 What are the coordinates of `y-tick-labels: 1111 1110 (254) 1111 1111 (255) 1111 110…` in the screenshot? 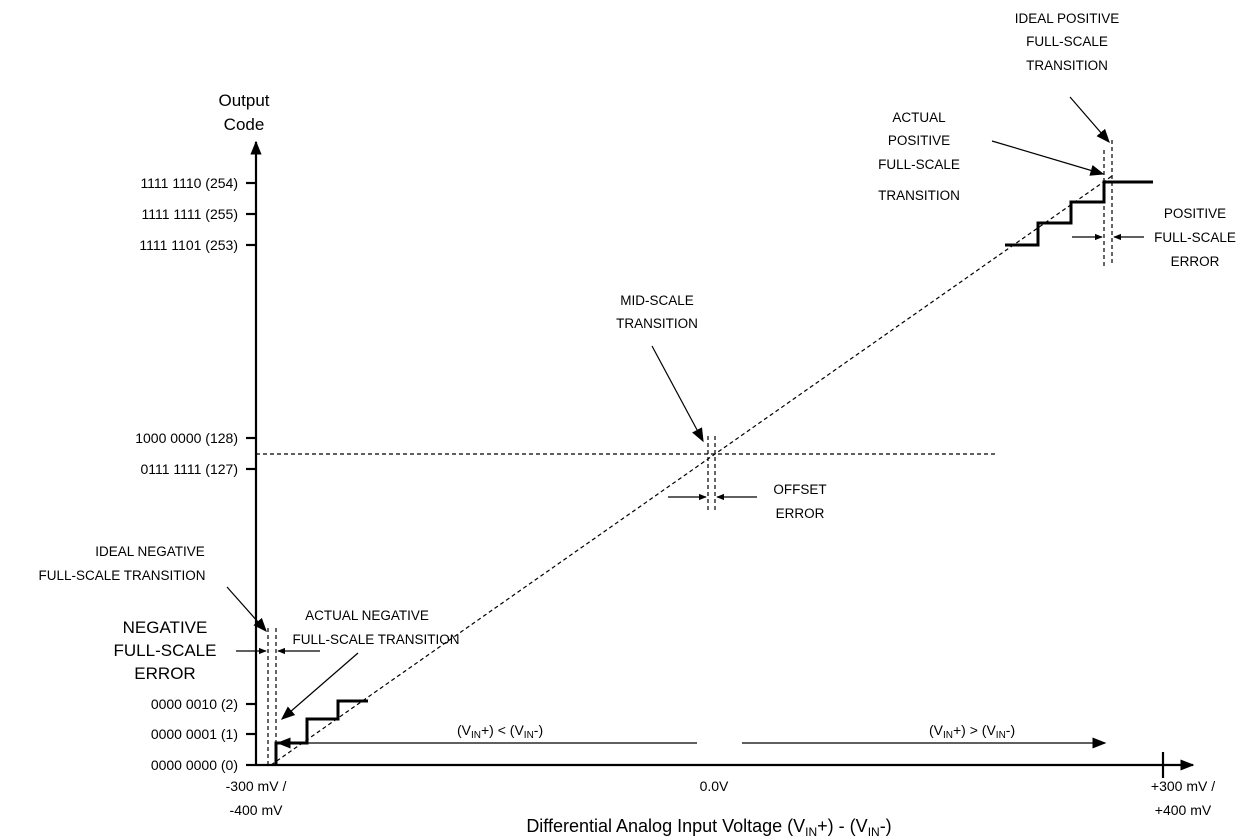 It's located at (186, 474).